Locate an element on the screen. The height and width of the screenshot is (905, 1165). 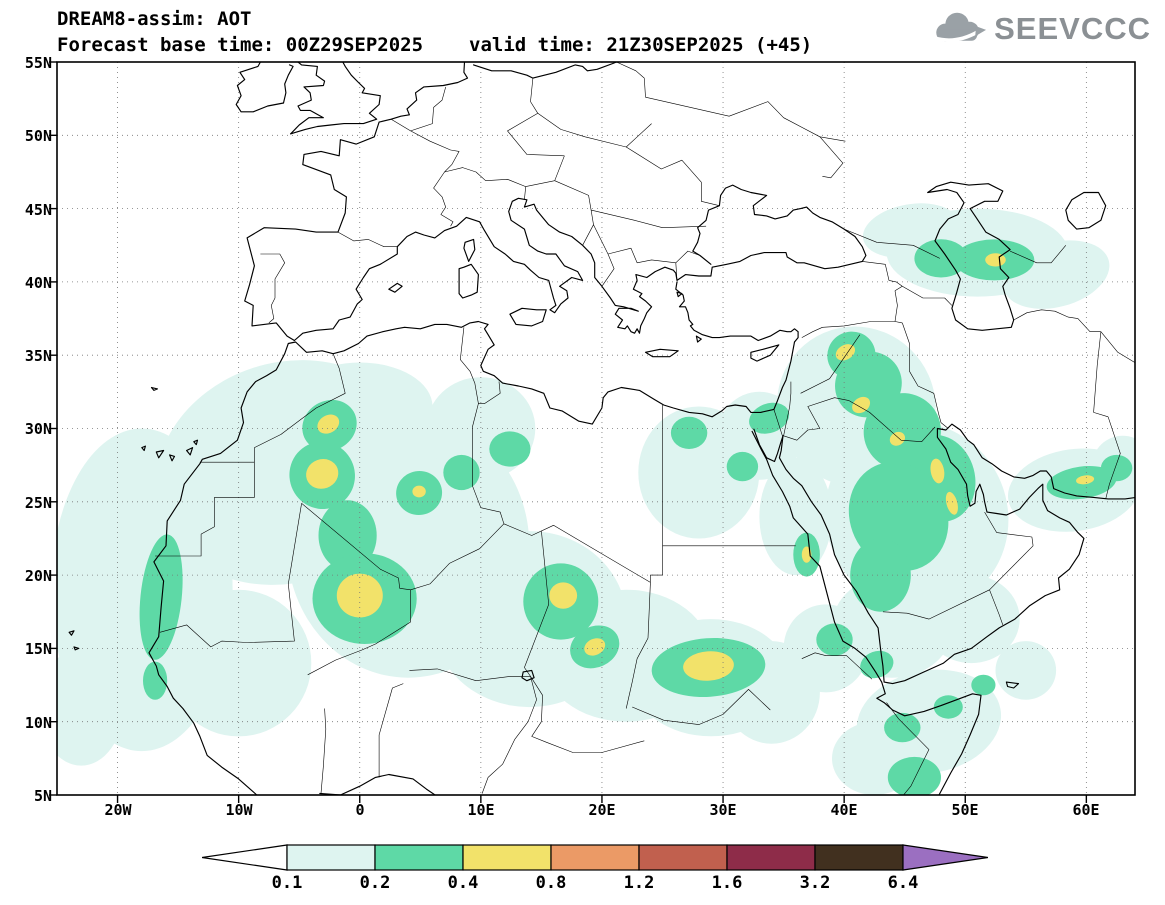
map-title: DREAM8-assim: AOT is located at coordinates (154, 19).